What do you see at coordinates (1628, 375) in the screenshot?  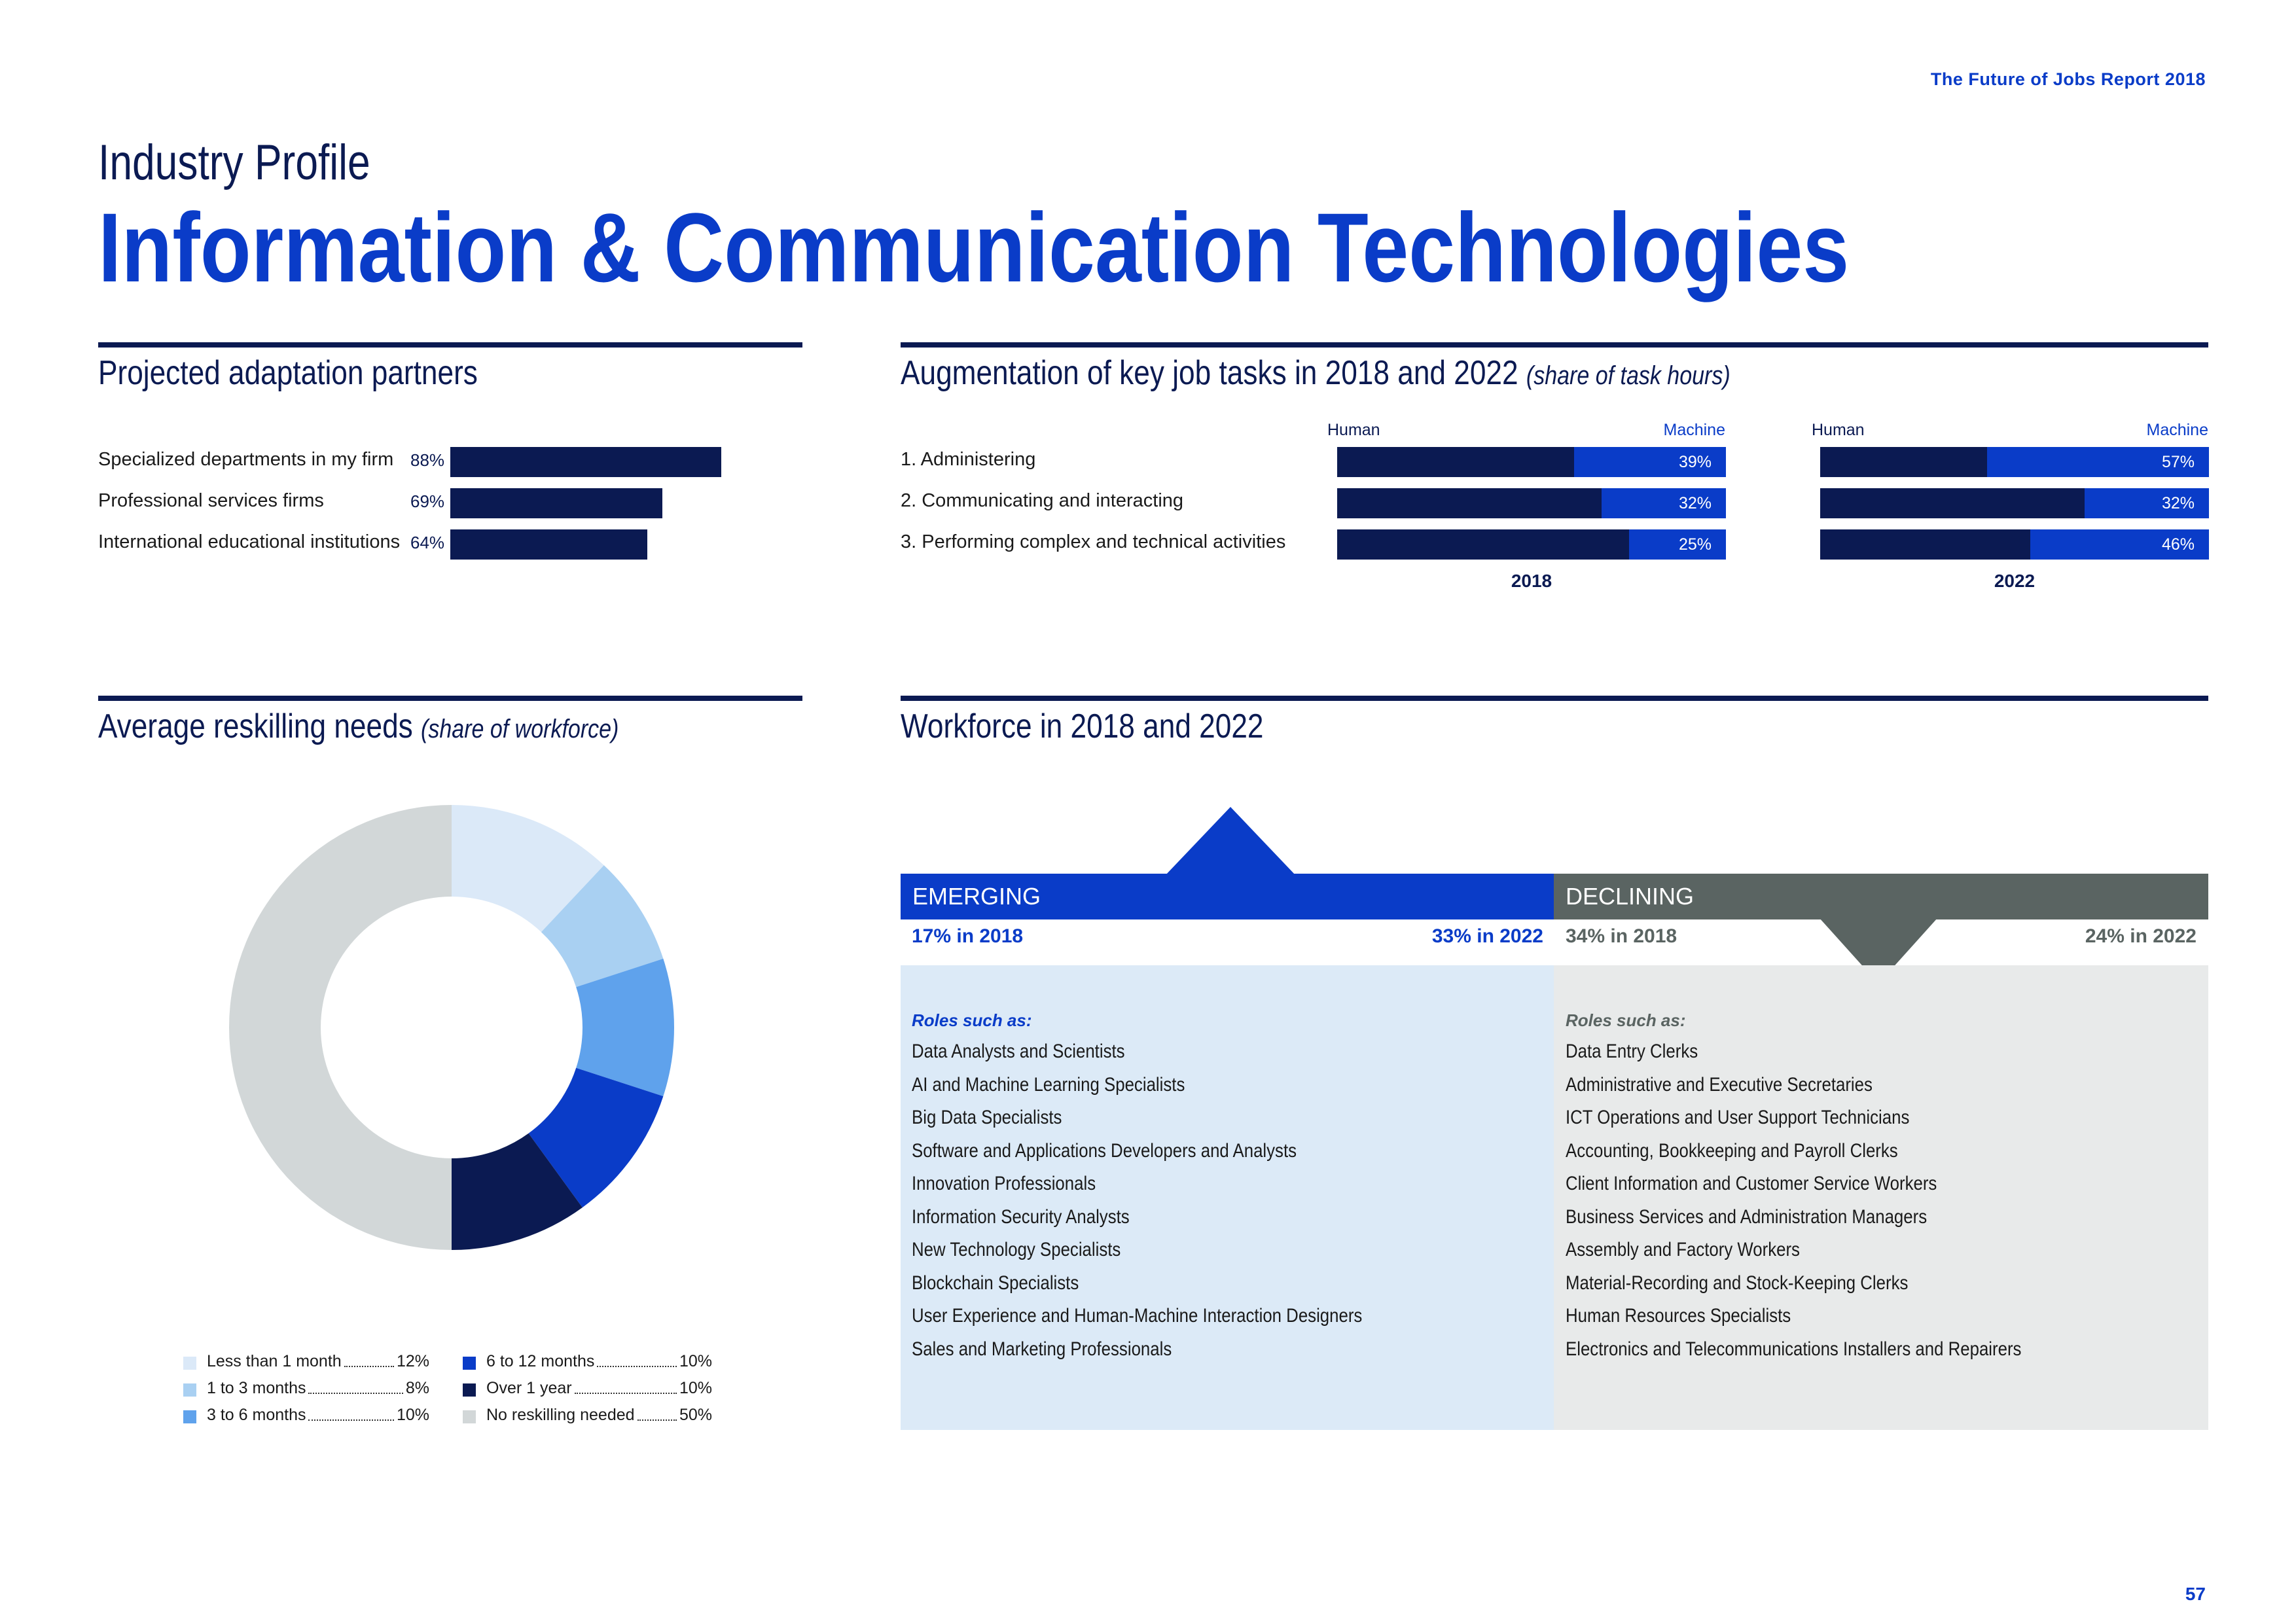 I see `augmentation-subtitle: (share of task hours)` at bounding box center [1628, 375].